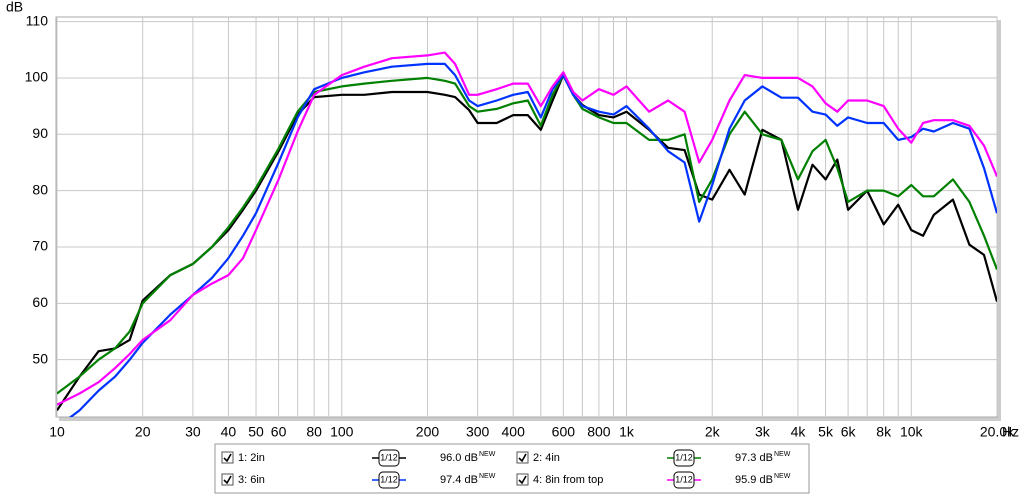  Describe the element at coordinates (568, 480) in the screenshot. I see `legend-name: 4: 8in from top` at that location.